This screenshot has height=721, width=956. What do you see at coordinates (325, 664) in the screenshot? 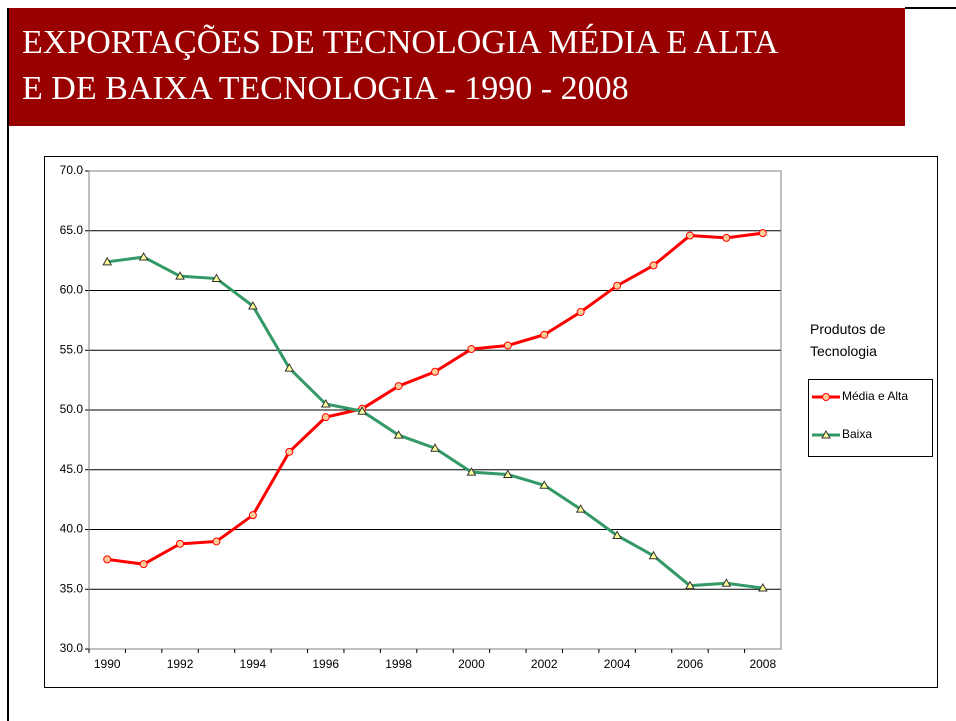
I see `x-tick-label: 1996` at bounding box center [325, 664].